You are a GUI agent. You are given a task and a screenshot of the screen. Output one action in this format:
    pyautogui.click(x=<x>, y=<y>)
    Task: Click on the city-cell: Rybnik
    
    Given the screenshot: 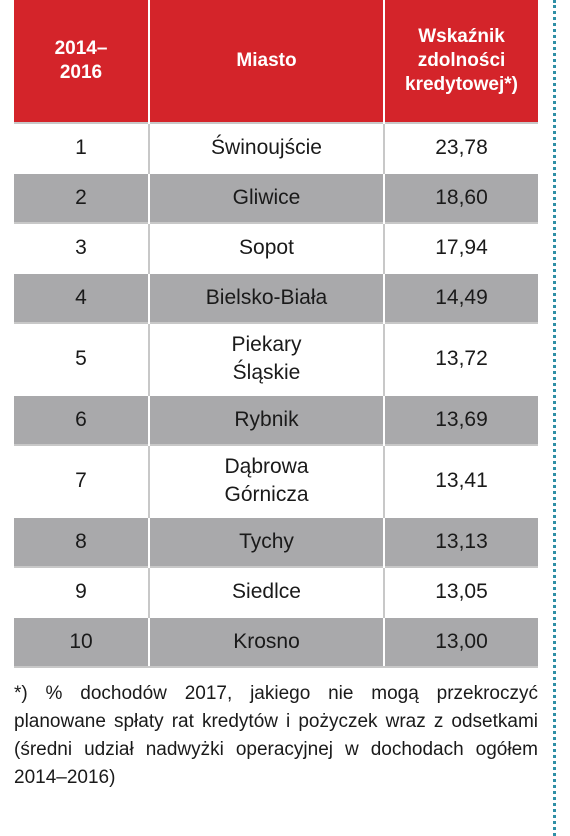 What is the action you would take?
    pyautogui.click(x=267, y=419)
    